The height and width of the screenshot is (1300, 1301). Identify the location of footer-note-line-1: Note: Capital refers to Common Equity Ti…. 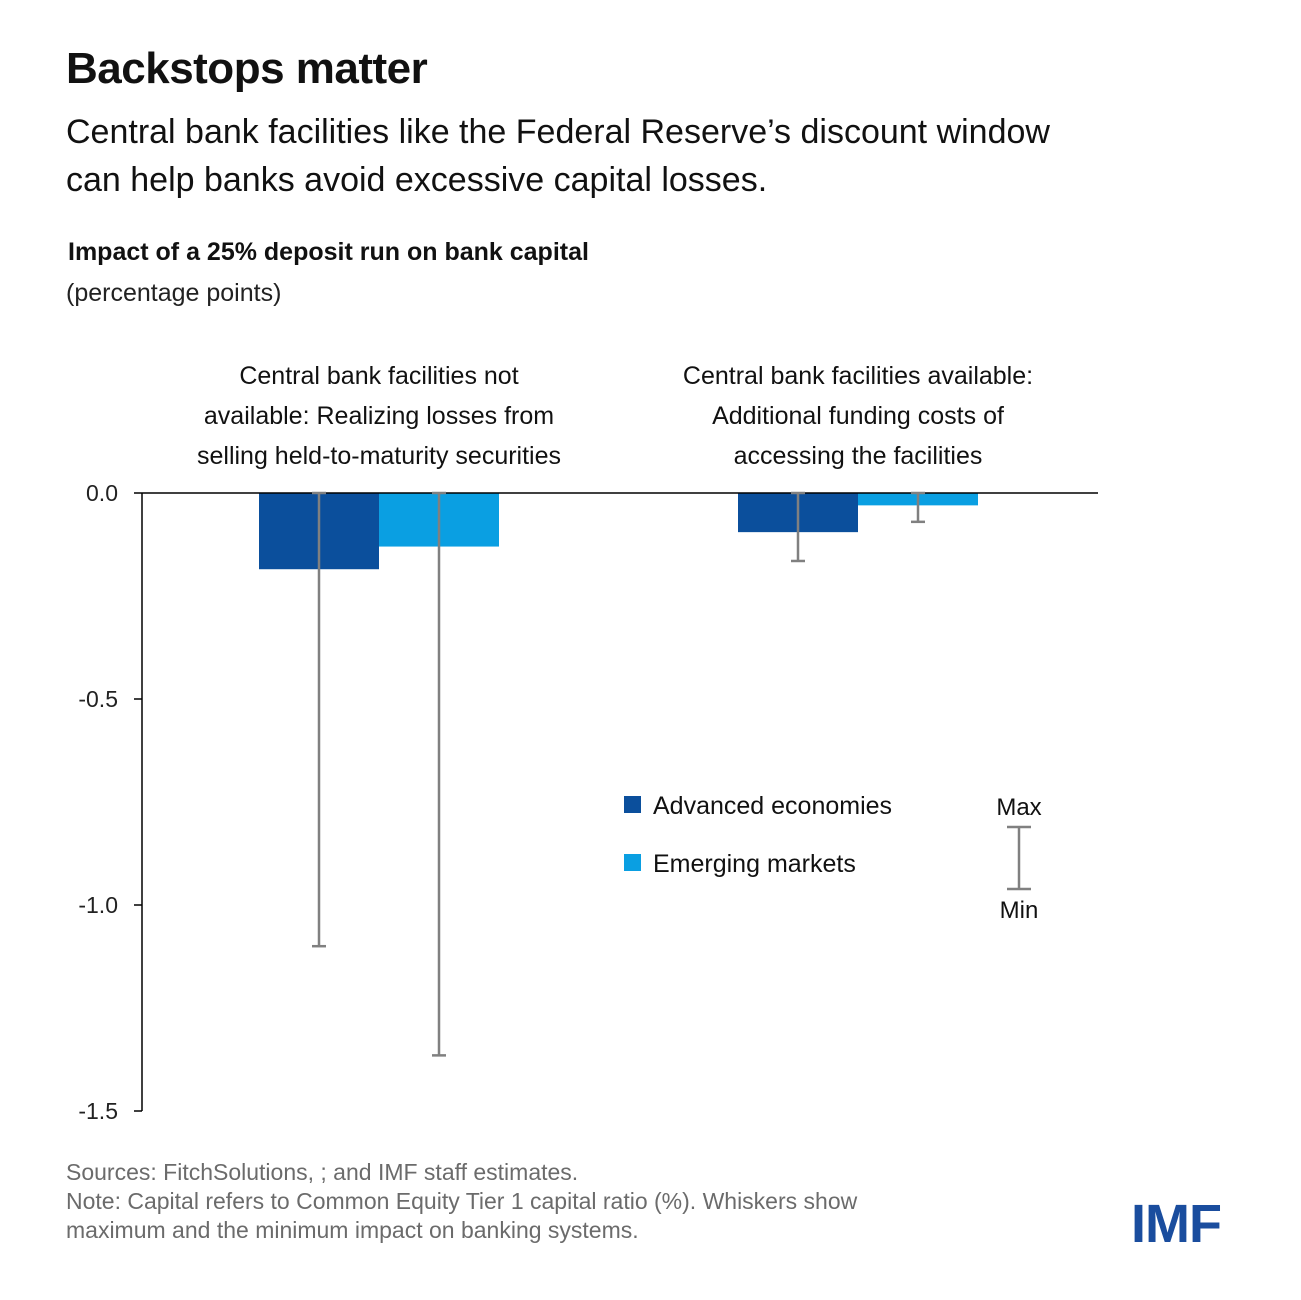
(462, 1201).